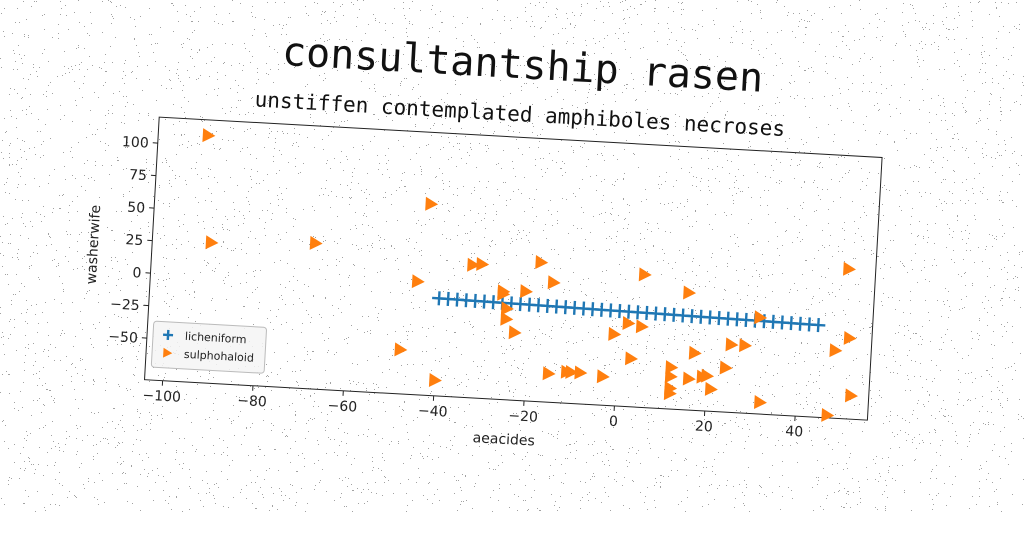 This screenshot has width=1024, height=544. I want to click on legend-box, so click(208, 347).